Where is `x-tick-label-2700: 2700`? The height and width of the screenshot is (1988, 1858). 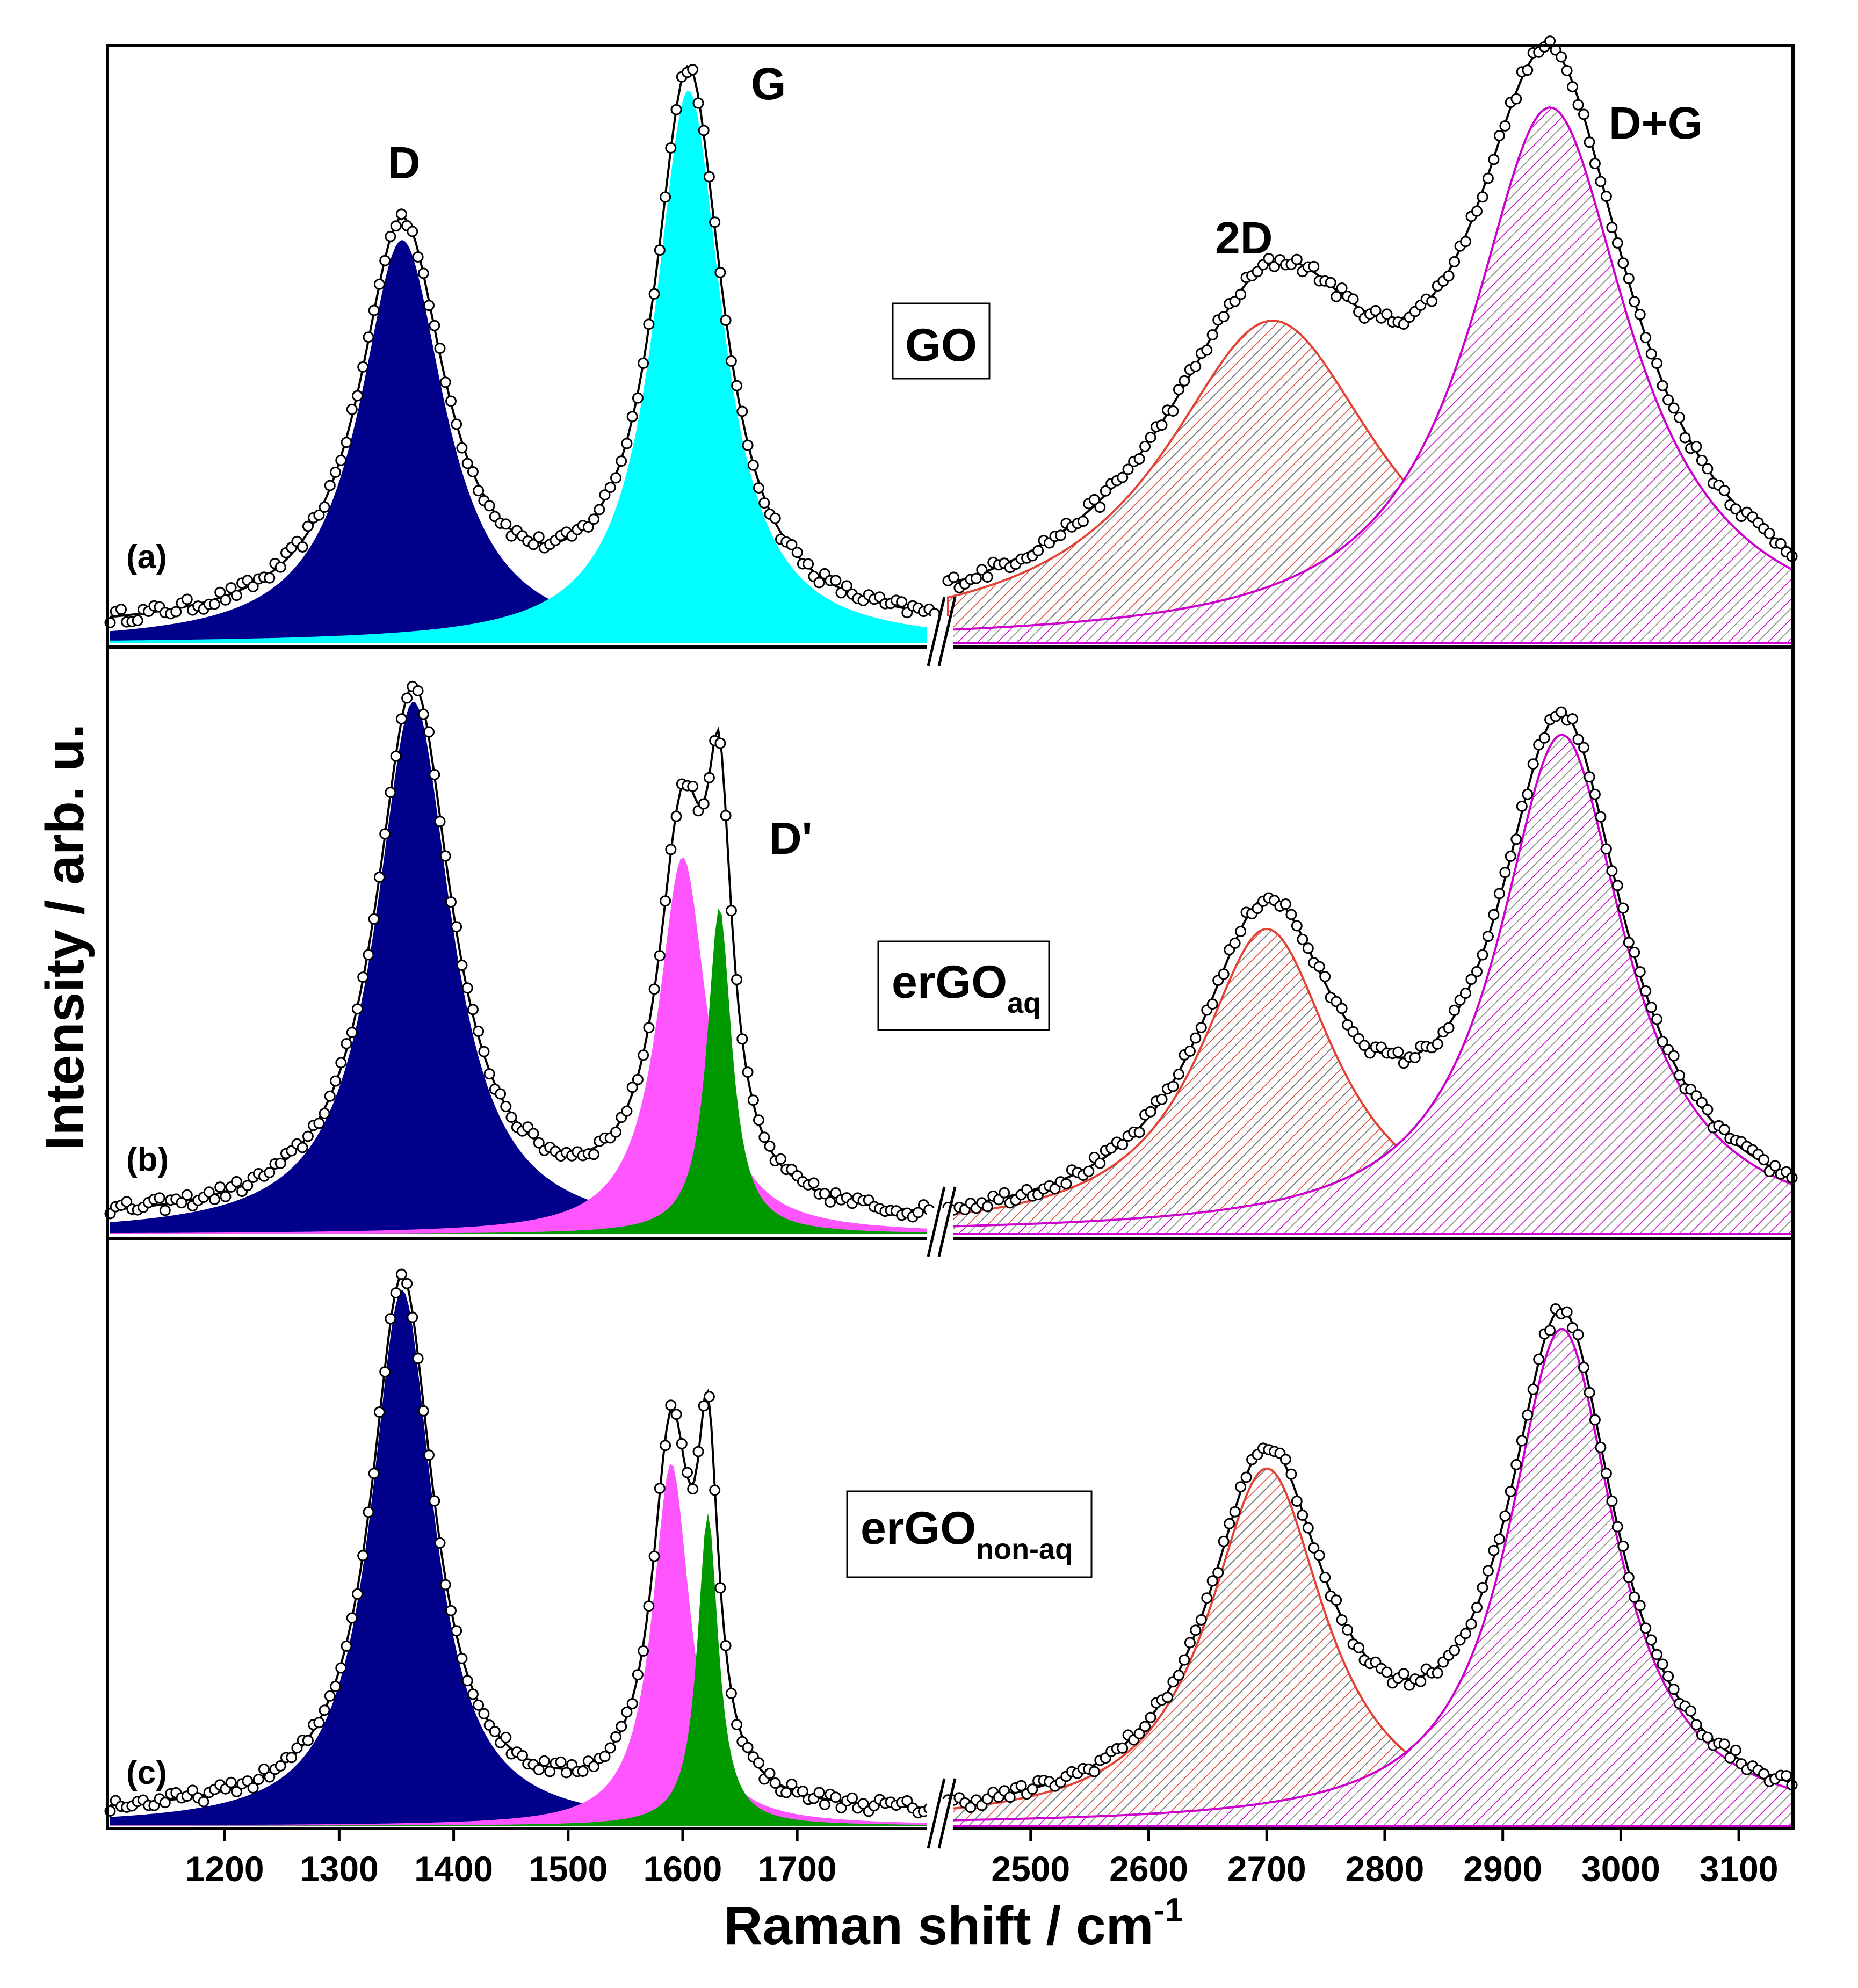
x-tick-label-2700: 2700 is located at coordinates (1266, 1869).